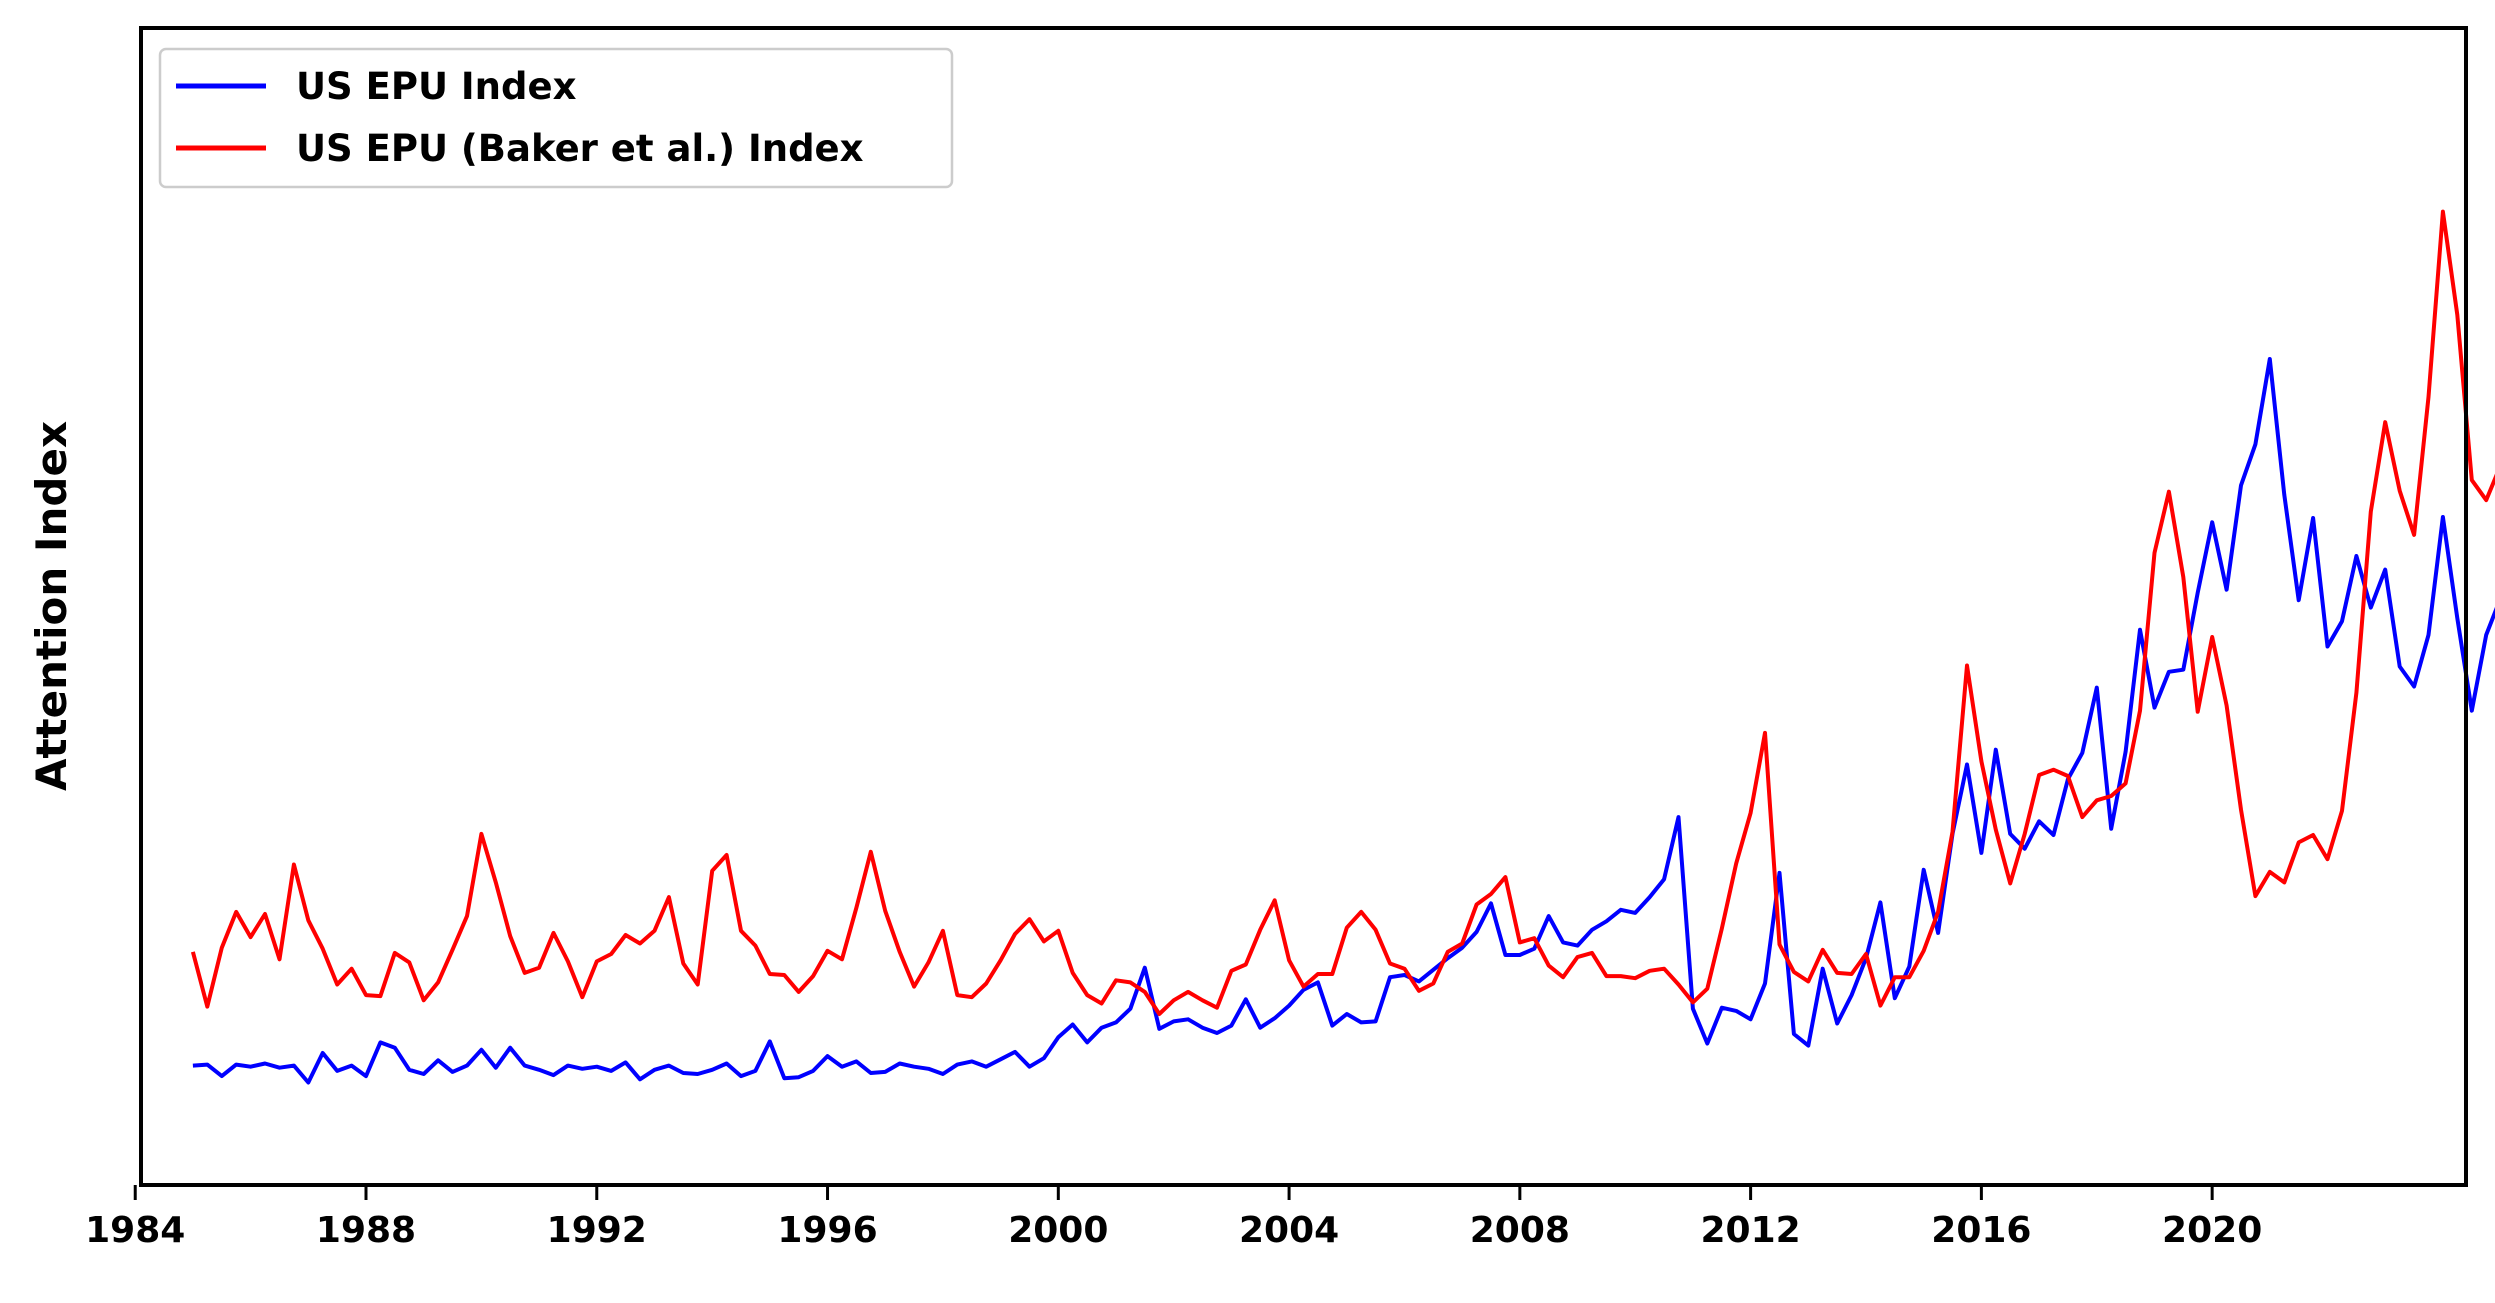  What do you see at coordinates (597, 1230) in the screenshot?
I see `x-tick-label: 1992` at bounding box center [597, 1230].